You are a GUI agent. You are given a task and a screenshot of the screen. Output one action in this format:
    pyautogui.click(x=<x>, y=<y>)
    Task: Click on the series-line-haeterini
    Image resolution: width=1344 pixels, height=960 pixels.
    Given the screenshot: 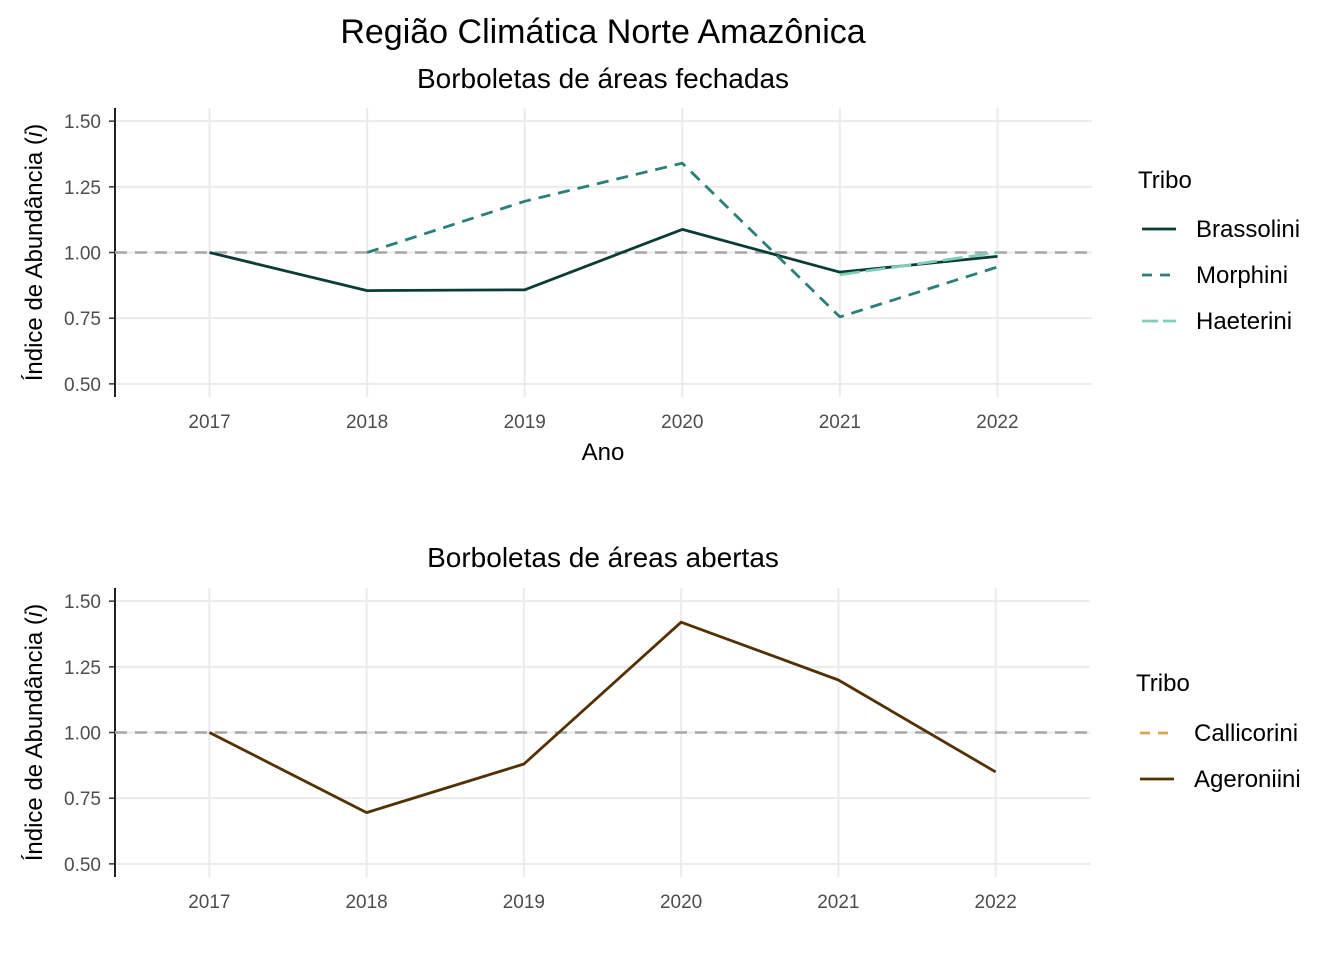 What is the action you would take?
    pyautogui.click(x=918, y=264)
    